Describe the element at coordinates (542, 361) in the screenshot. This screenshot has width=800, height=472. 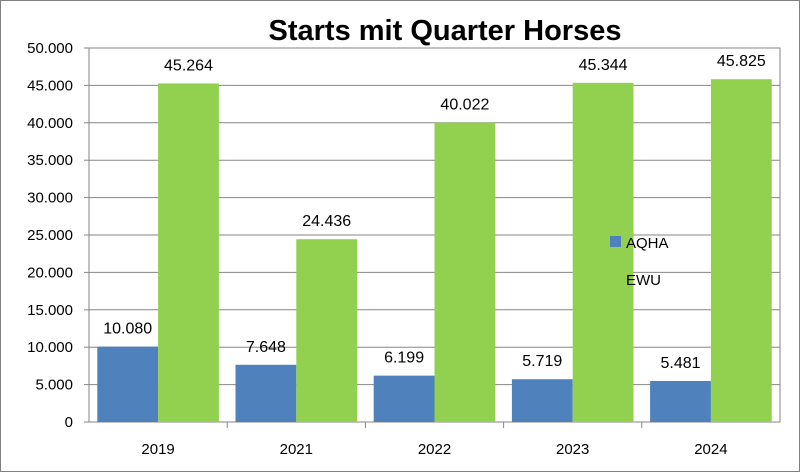
I see `data-label: 5.719` at that location.